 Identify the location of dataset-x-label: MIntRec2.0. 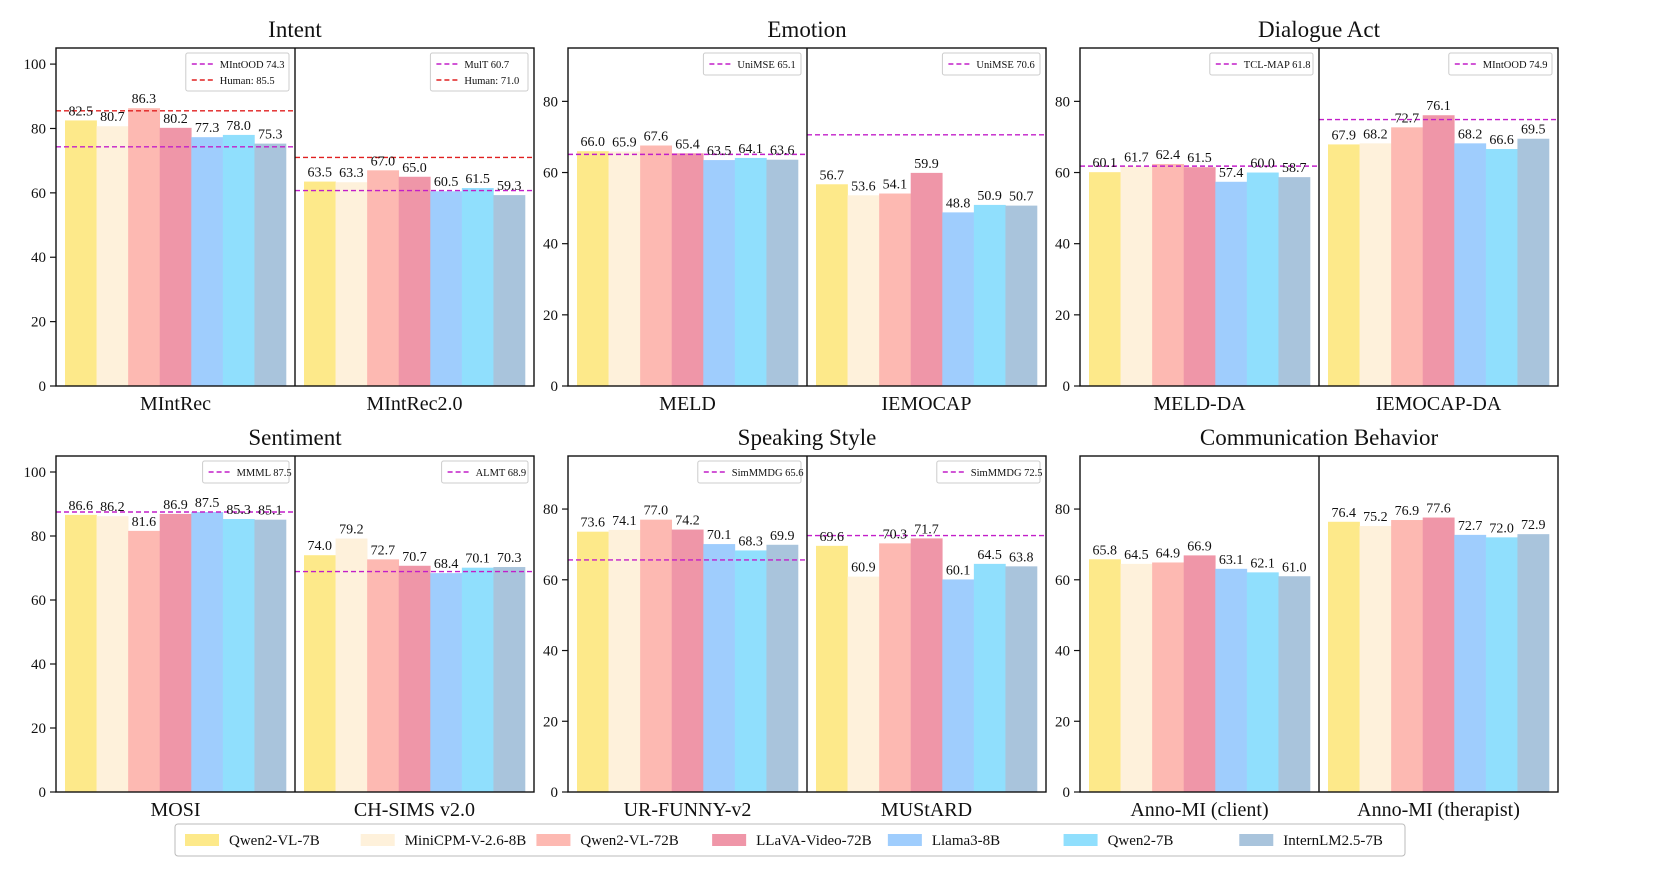
(414, 404).